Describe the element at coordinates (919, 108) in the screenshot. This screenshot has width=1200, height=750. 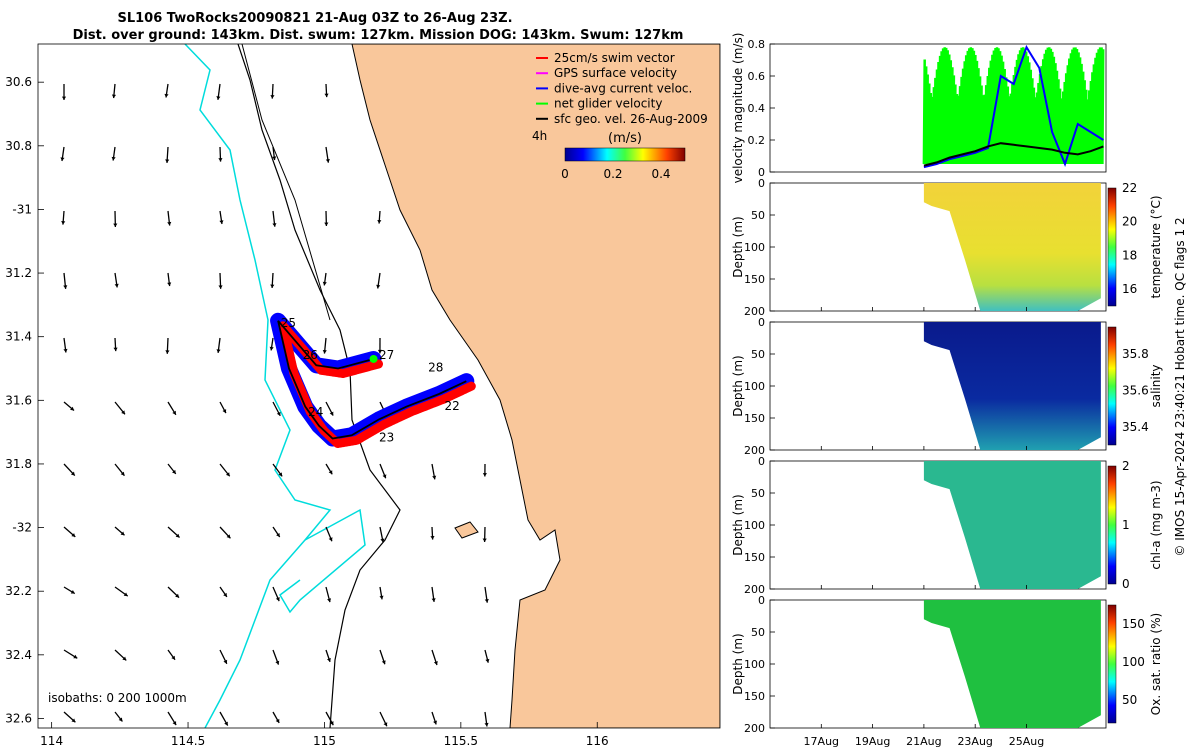
I see `velocity-panel: 0 0.2 0.4 0.6 0.8 velocity magnitude (m/s)` at that location.